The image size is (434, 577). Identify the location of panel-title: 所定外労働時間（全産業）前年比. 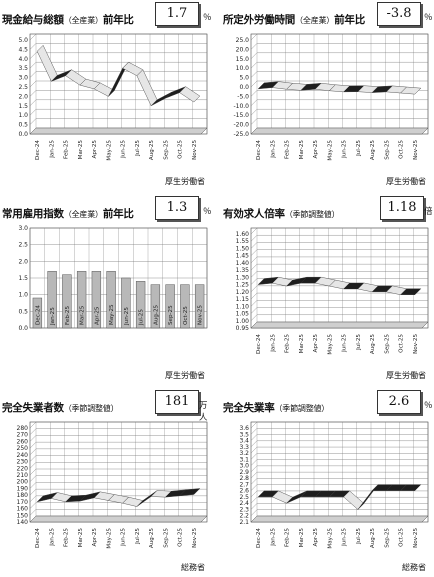
(294, 19).